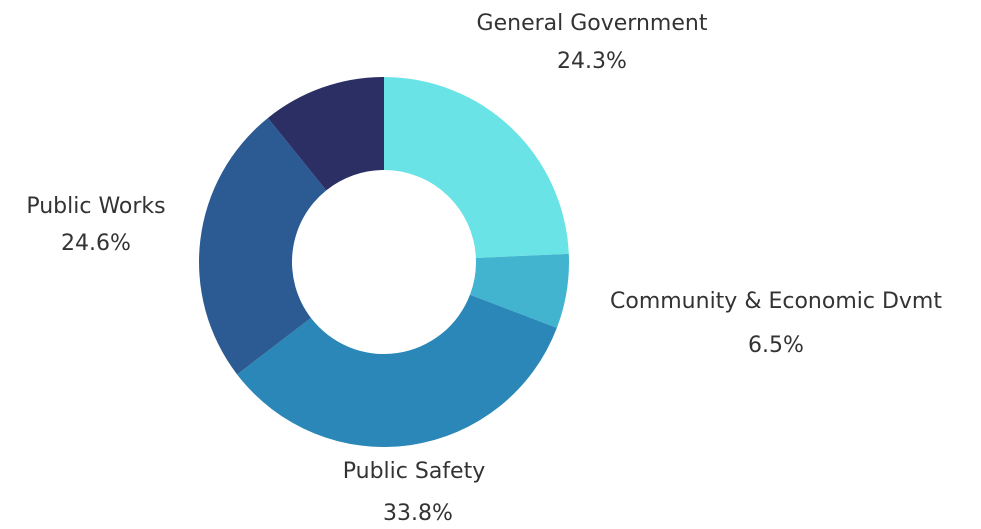 The height and width of the screenshot is (529, 981). Describe the element at coordinates (476, 167) in the screenshot. I see `slice-general-government` at that location.